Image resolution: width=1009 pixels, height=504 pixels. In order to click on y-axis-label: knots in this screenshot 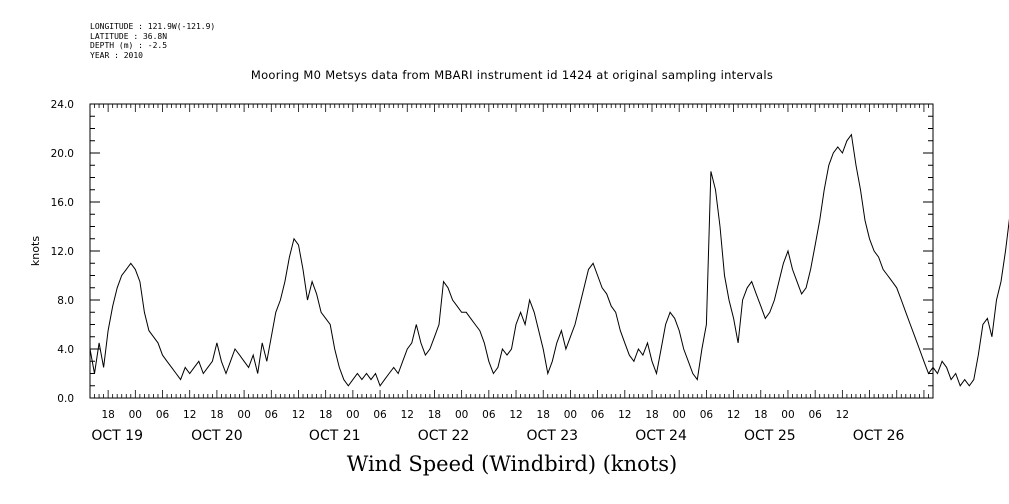, I will do `click(35, 251)`.